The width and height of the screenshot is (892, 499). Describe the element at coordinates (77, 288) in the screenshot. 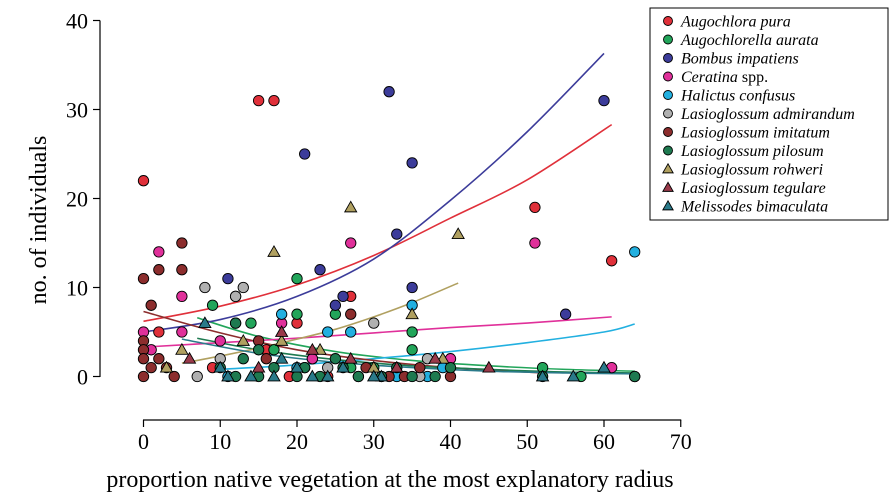

I see `y-tick-label: 10` at that location.